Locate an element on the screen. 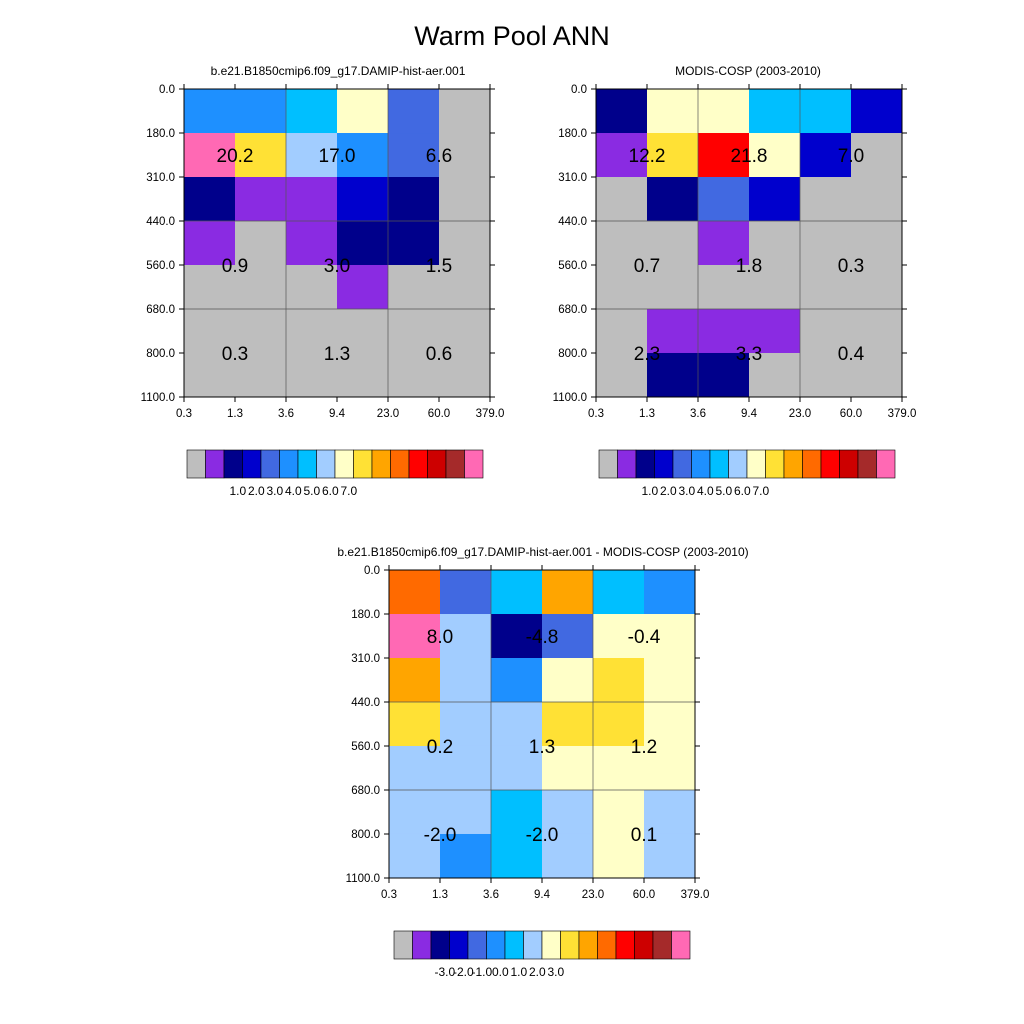 This screenshot has height=1024, width=1024. y-tick-label: 440.0 is located at coordinates (365, 703).